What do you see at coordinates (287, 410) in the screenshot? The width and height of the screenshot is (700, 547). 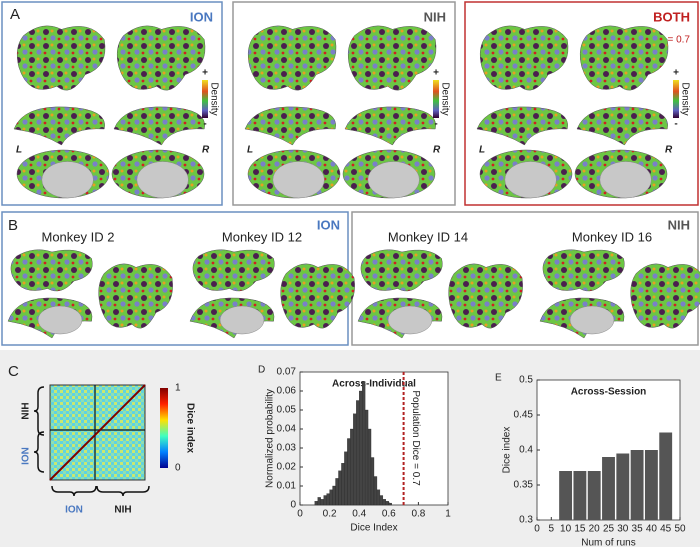 I see `y-tick-label: 0.05` at bounding box center [287, 410].